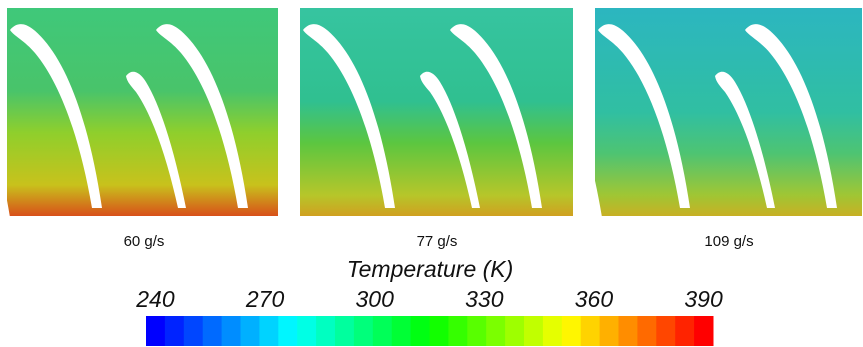 This screenshot has width=863, height=347. I want to click on colorbar-tick-label: 240, so click(155, 299).